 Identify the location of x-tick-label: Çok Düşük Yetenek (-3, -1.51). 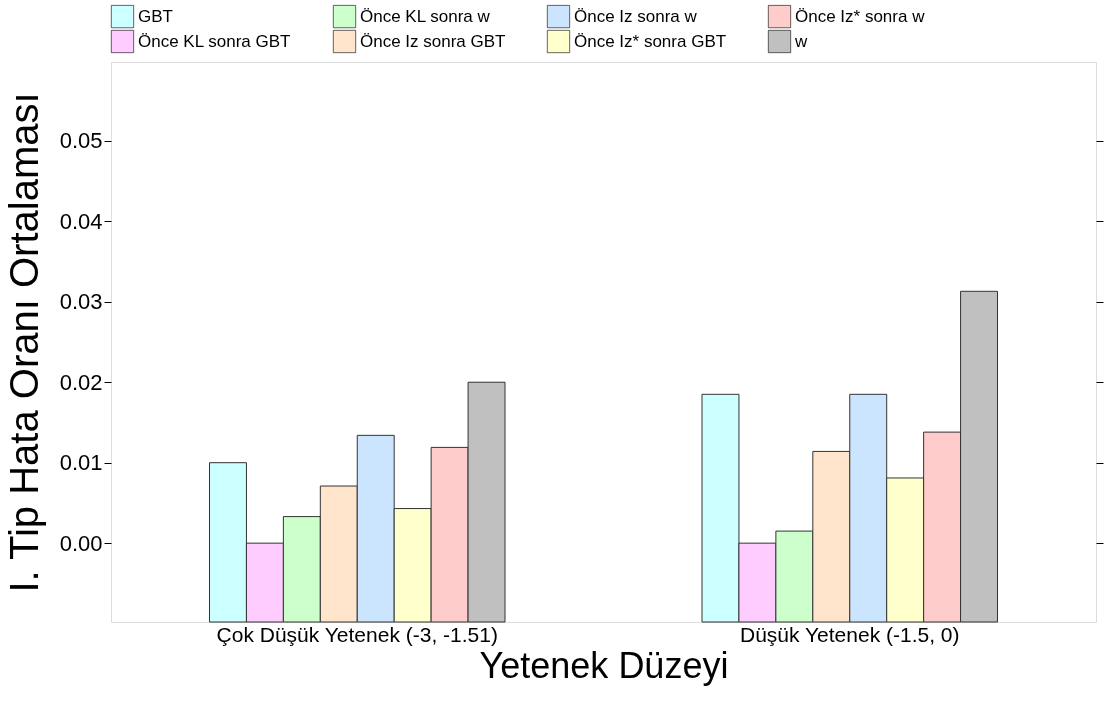
(357, 634).